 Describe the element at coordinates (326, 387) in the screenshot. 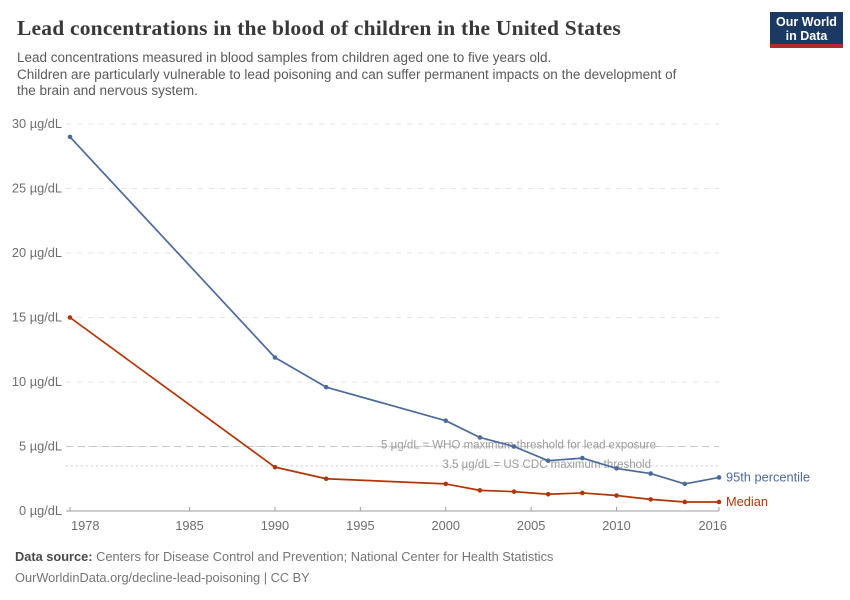

I see `data-point-95th-percentile-1993` at that location.